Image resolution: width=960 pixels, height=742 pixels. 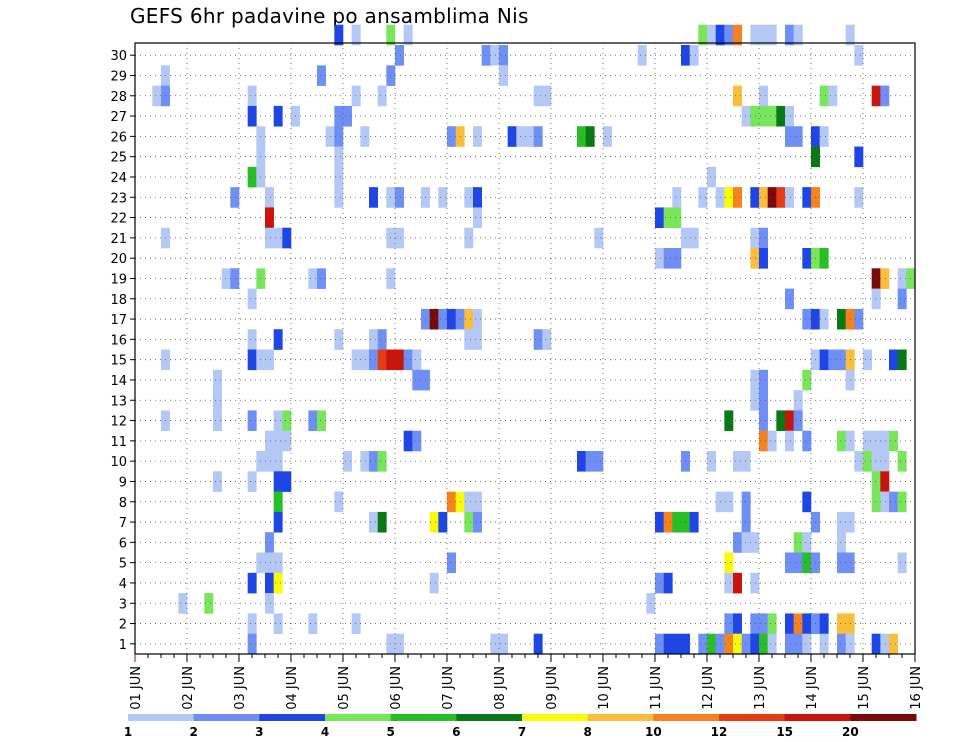 I want to click on x-tick-label: 04 JUN, so click(x=292, y=688).